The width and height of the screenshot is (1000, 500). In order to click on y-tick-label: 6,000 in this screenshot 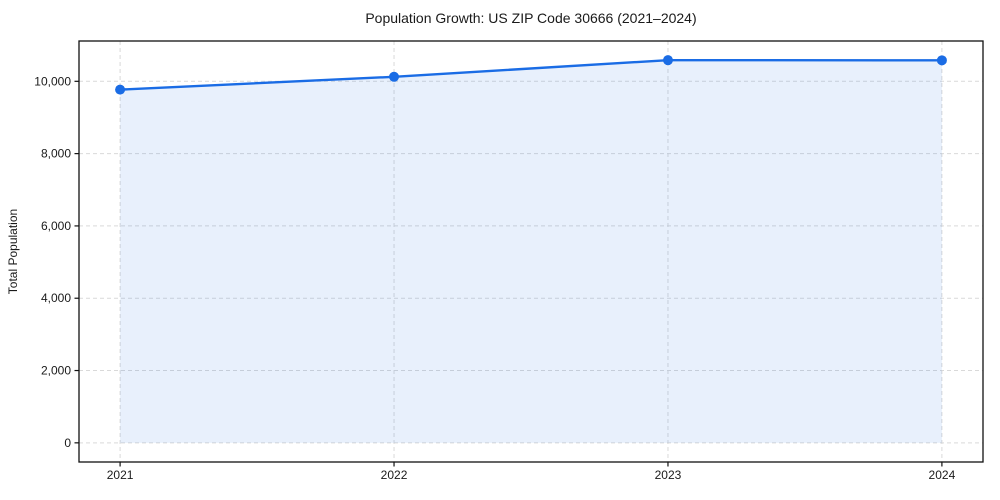, I will do `click(56, 226)`.